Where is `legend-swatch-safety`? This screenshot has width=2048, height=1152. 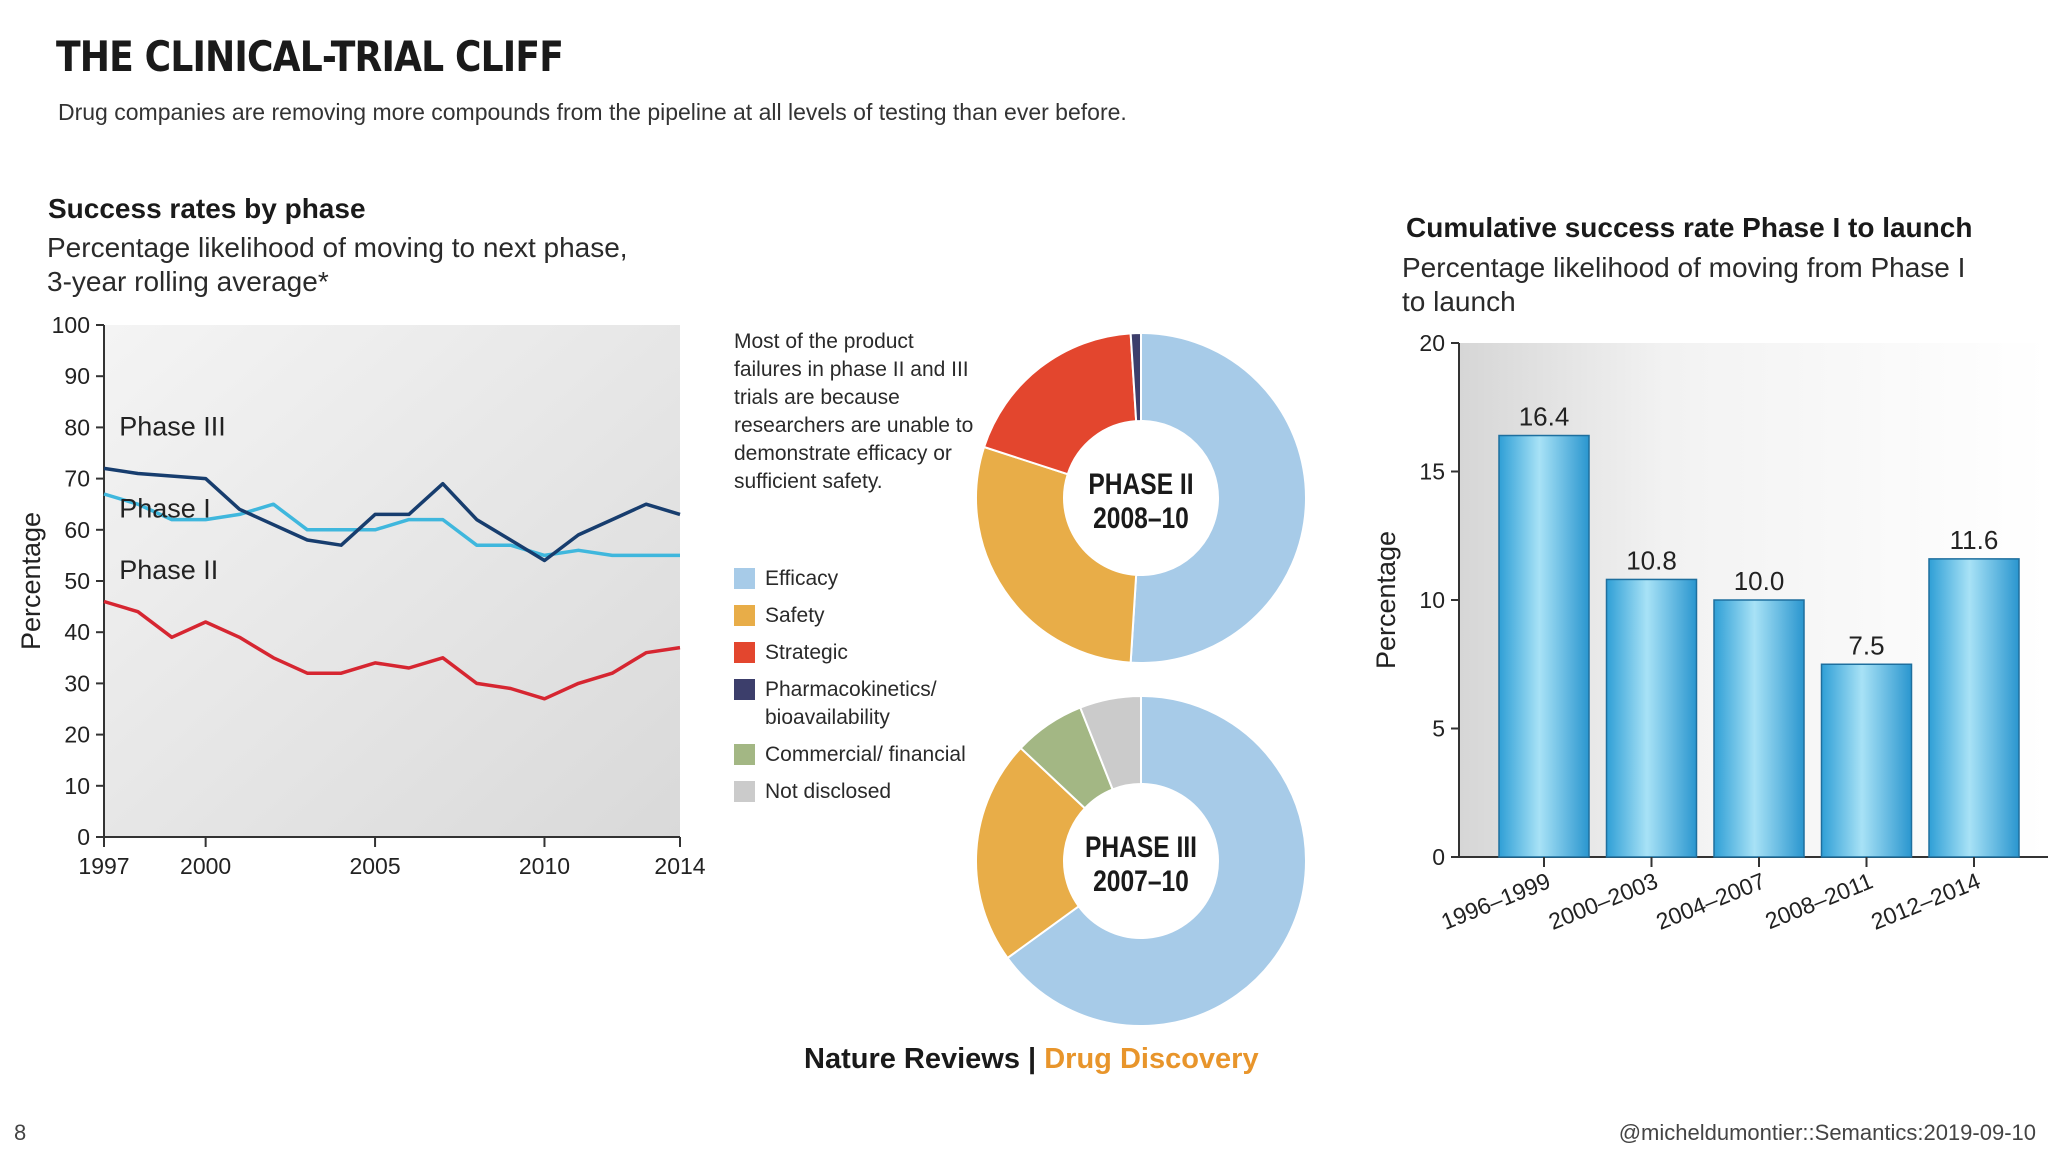
legend-swatch-safety is located at coordinates (744, 615).